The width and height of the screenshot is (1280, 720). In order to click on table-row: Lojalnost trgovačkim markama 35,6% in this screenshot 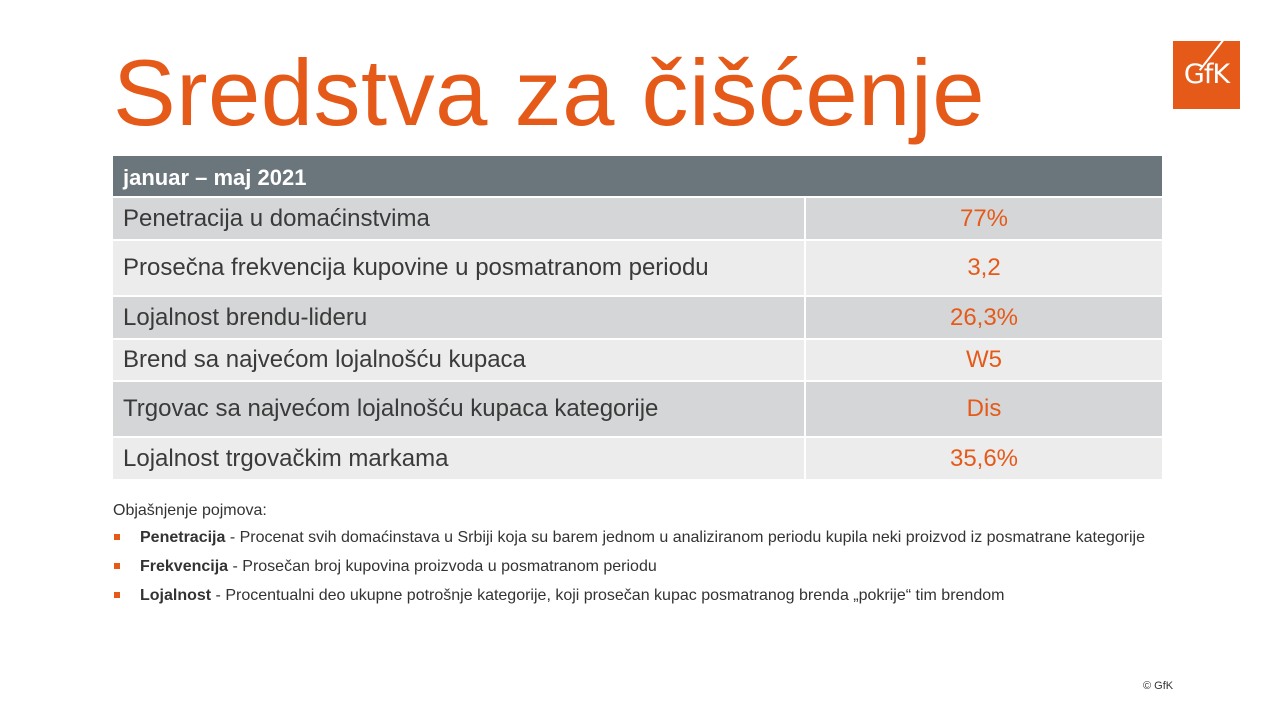, I will do `click(637, 459)`.